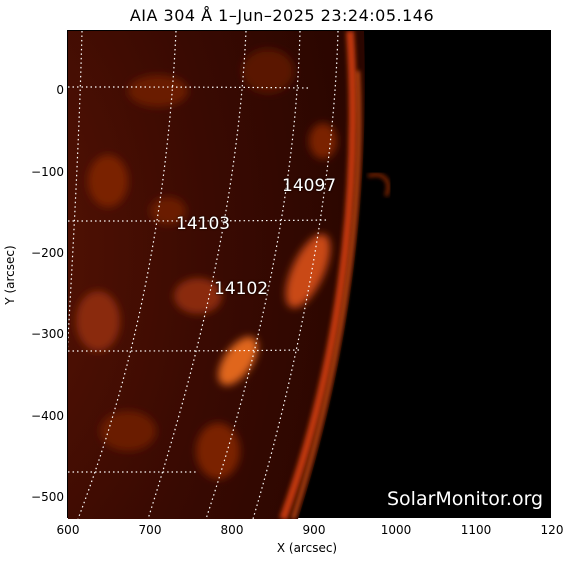 The height and width of the screenshot is (564, 564). Describe the element at coordinates (47, 172) in the screenshot. I see `y-tick-label: −100` at that location.